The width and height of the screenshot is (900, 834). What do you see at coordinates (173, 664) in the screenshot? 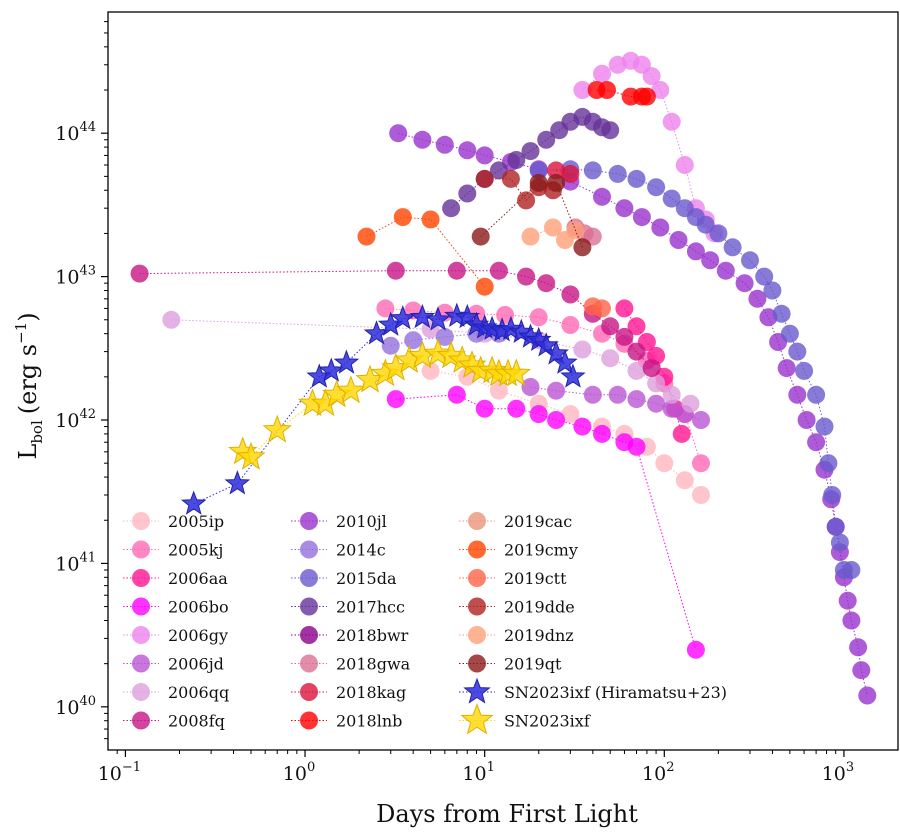
I see `legend-item-2006jd: 2006jd` at bounding box center [173, 664].